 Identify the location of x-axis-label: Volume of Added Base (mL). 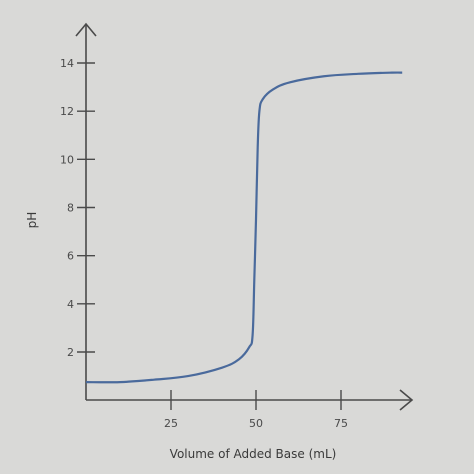
(253, 454).